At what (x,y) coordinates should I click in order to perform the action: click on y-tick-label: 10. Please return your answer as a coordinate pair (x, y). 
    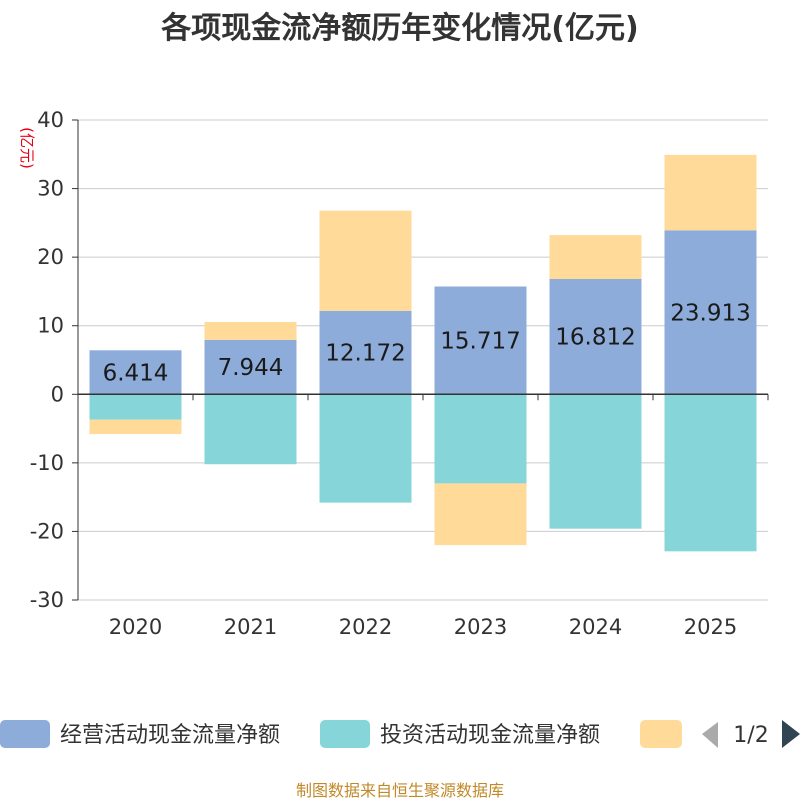
    Looking at the image, I should click on (50, 326).